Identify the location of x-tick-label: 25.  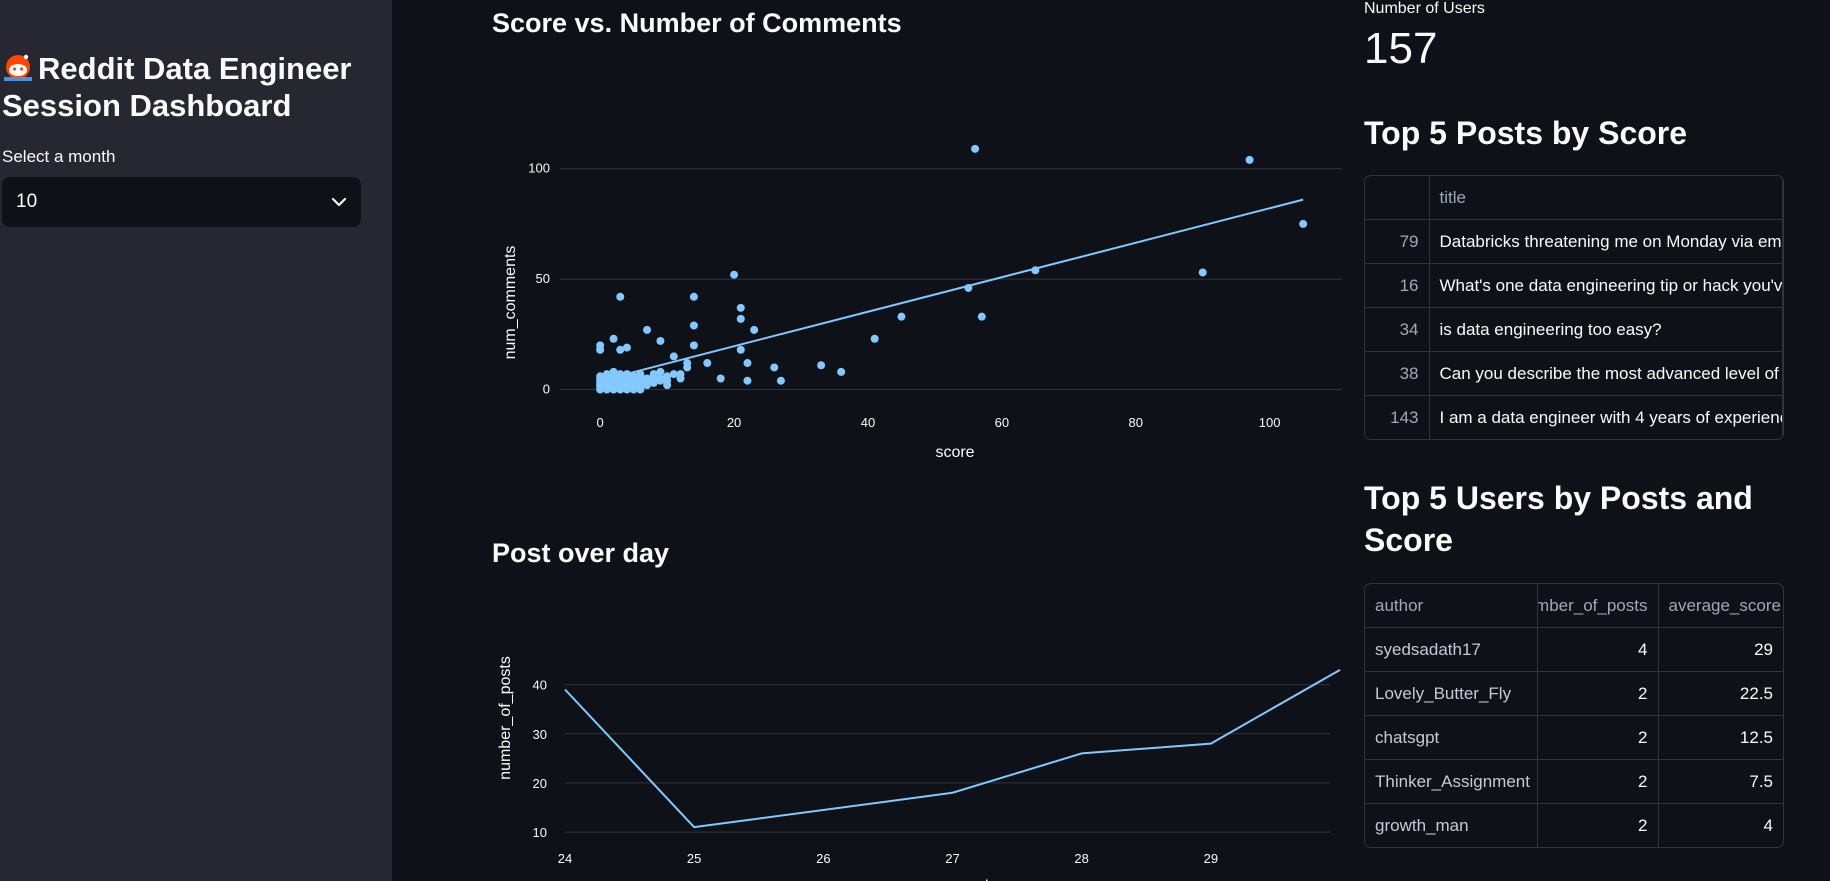
(694, 858).